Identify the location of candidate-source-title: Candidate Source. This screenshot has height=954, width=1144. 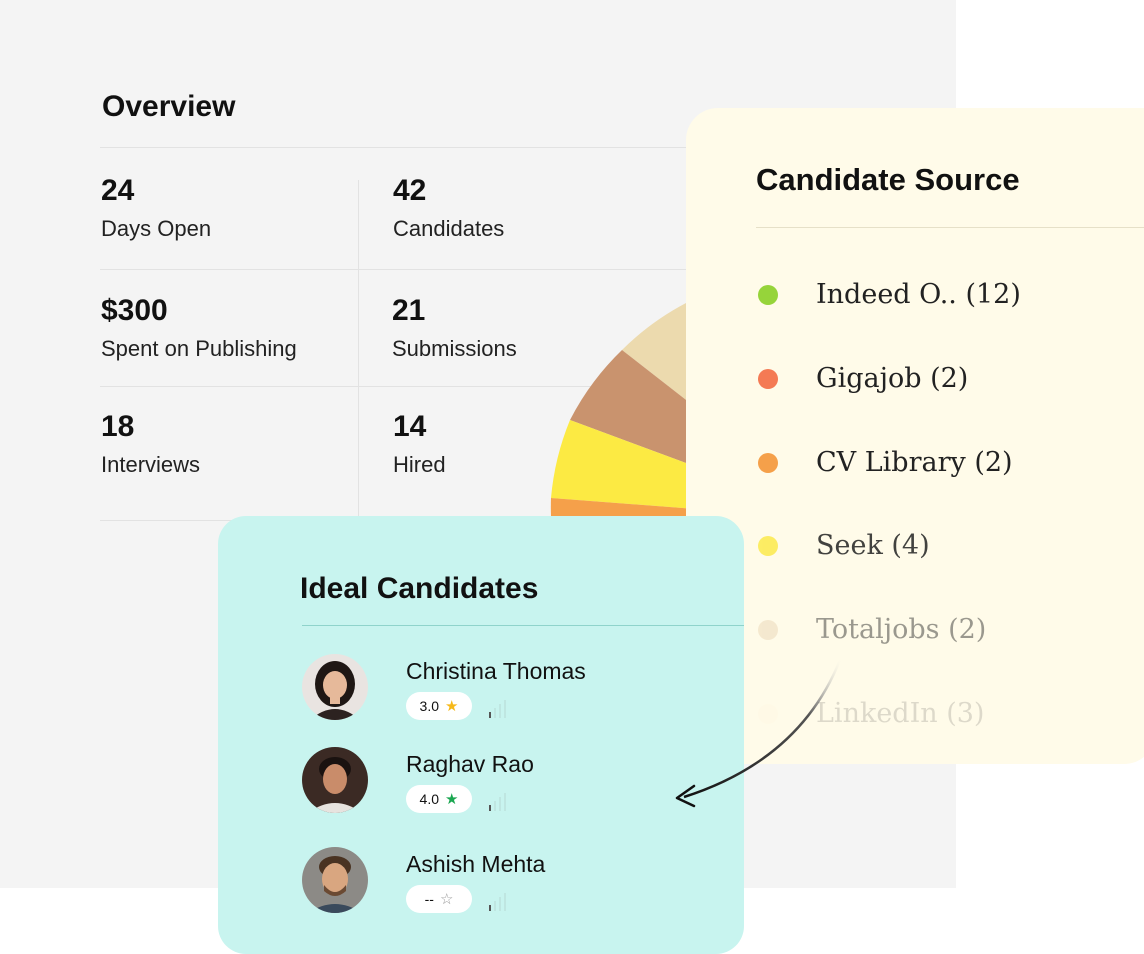
(888, 179).